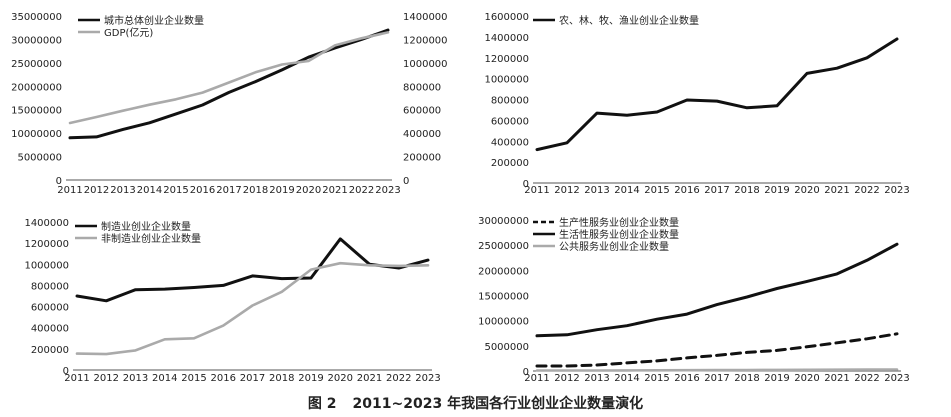 This screenshot has width=951, height=417. Describe the element at coordinates (422, 134) in the screenshot. I see `y-right-tick-label: 400000` at that location.